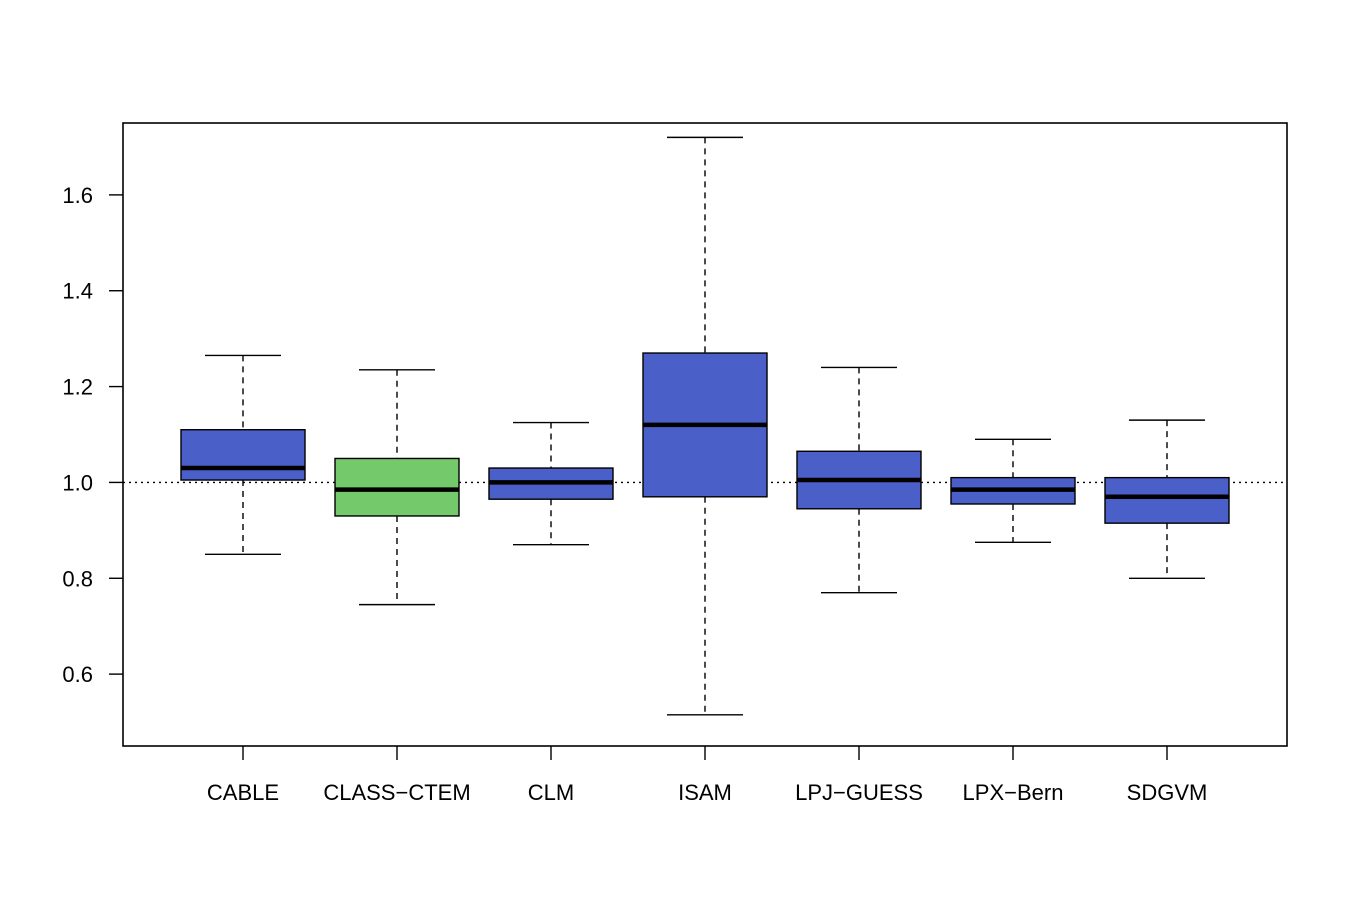 The image size is (1350, 900). I want to click on y-tick-label: 1.2, so click(77, 387).